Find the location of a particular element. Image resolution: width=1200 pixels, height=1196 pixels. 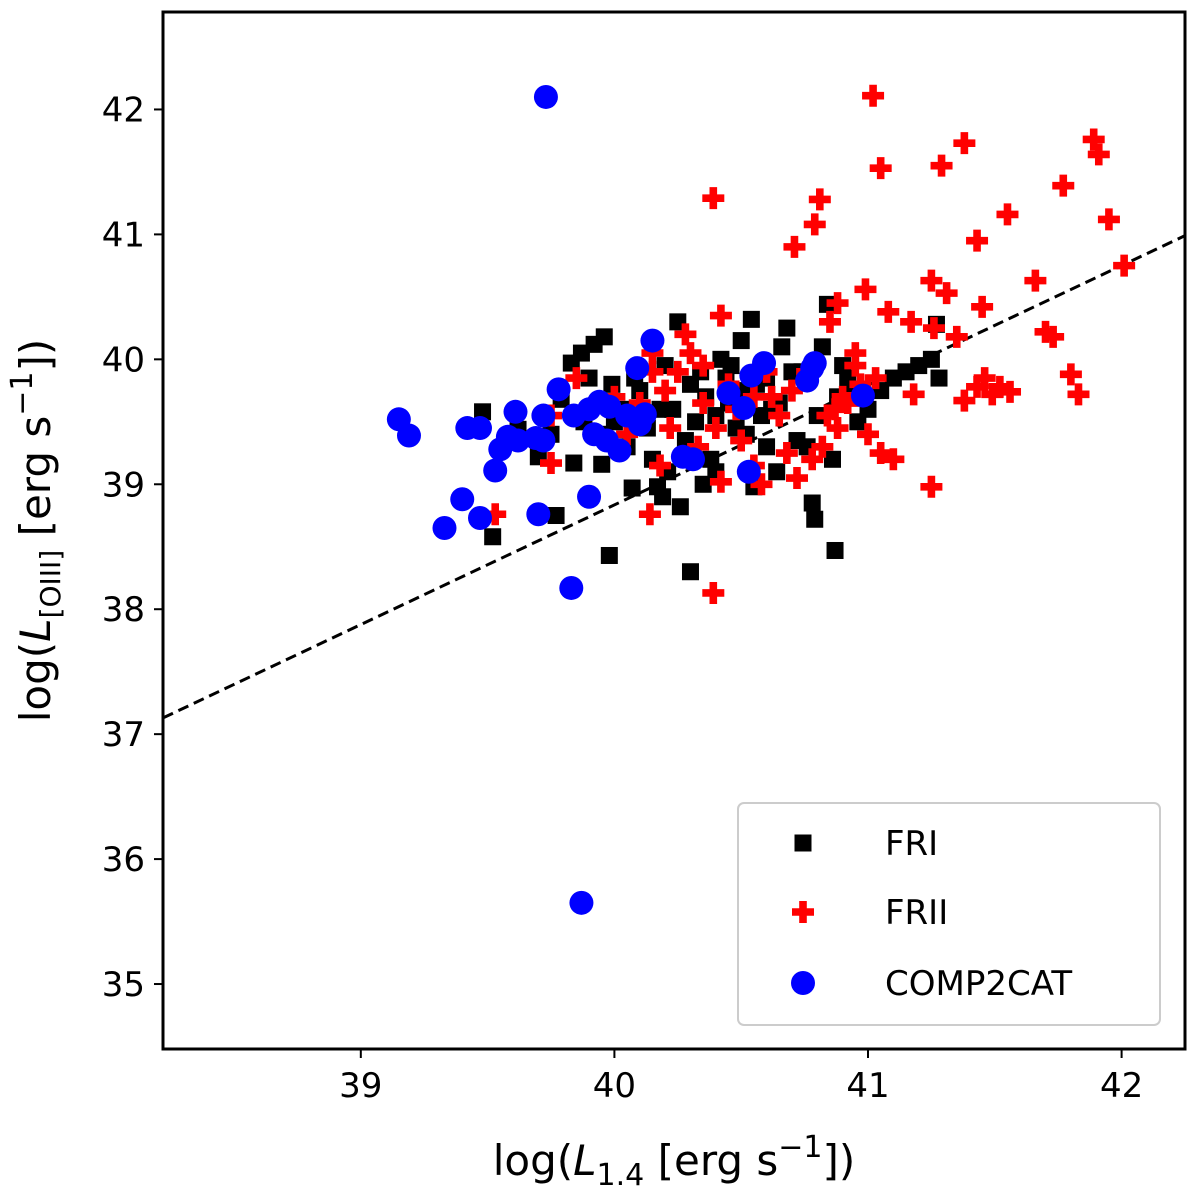

legend-item-comp2cat: COMP2CAT is located at coordinates (931, 984).